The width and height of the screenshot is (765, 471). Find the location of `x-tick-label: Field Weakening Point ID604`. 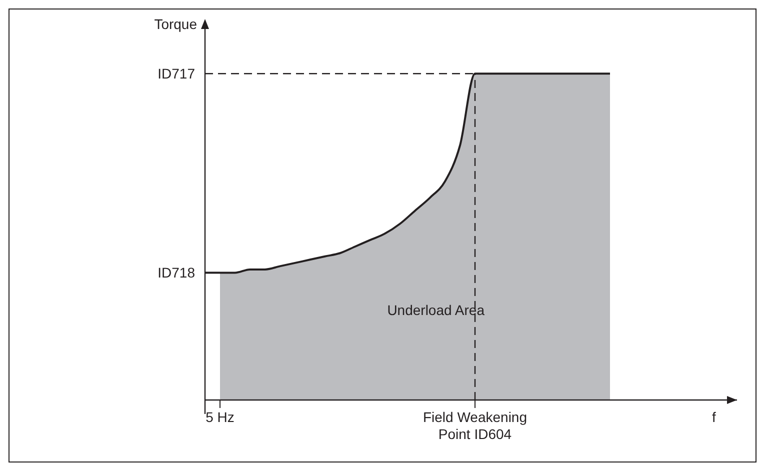

x-tick-label: Field Weakening Point ID604 is located at coordinates (475, 425).